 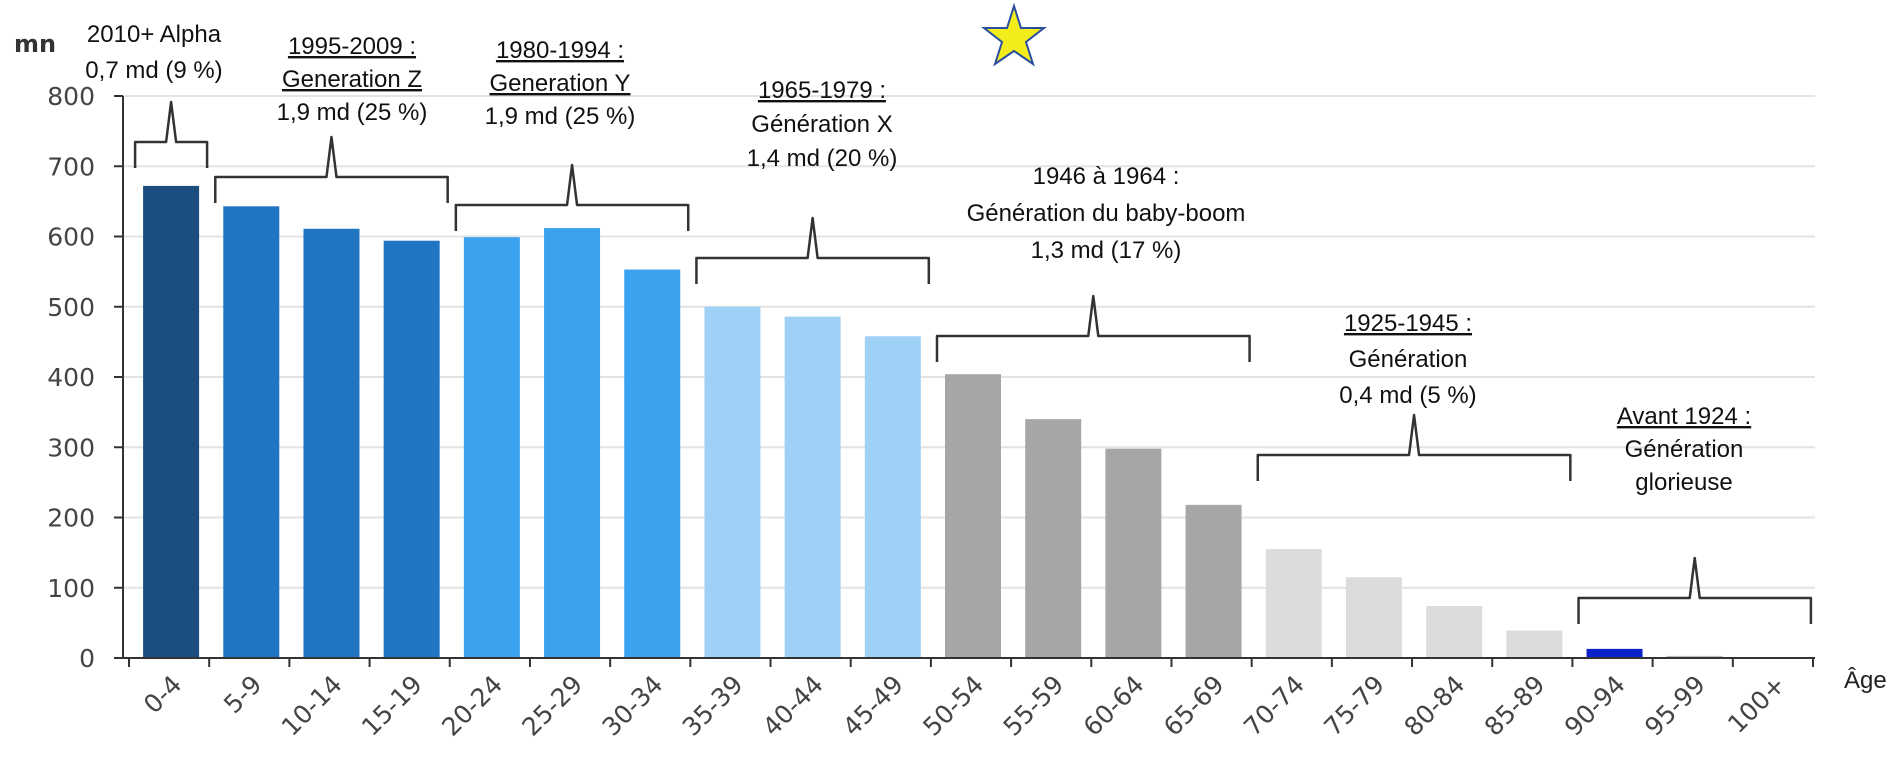 What do you see at coordinates (312, 706) in the screenshot?
I see `x-tick-label: 10-14` at bounding box center [312, 706].